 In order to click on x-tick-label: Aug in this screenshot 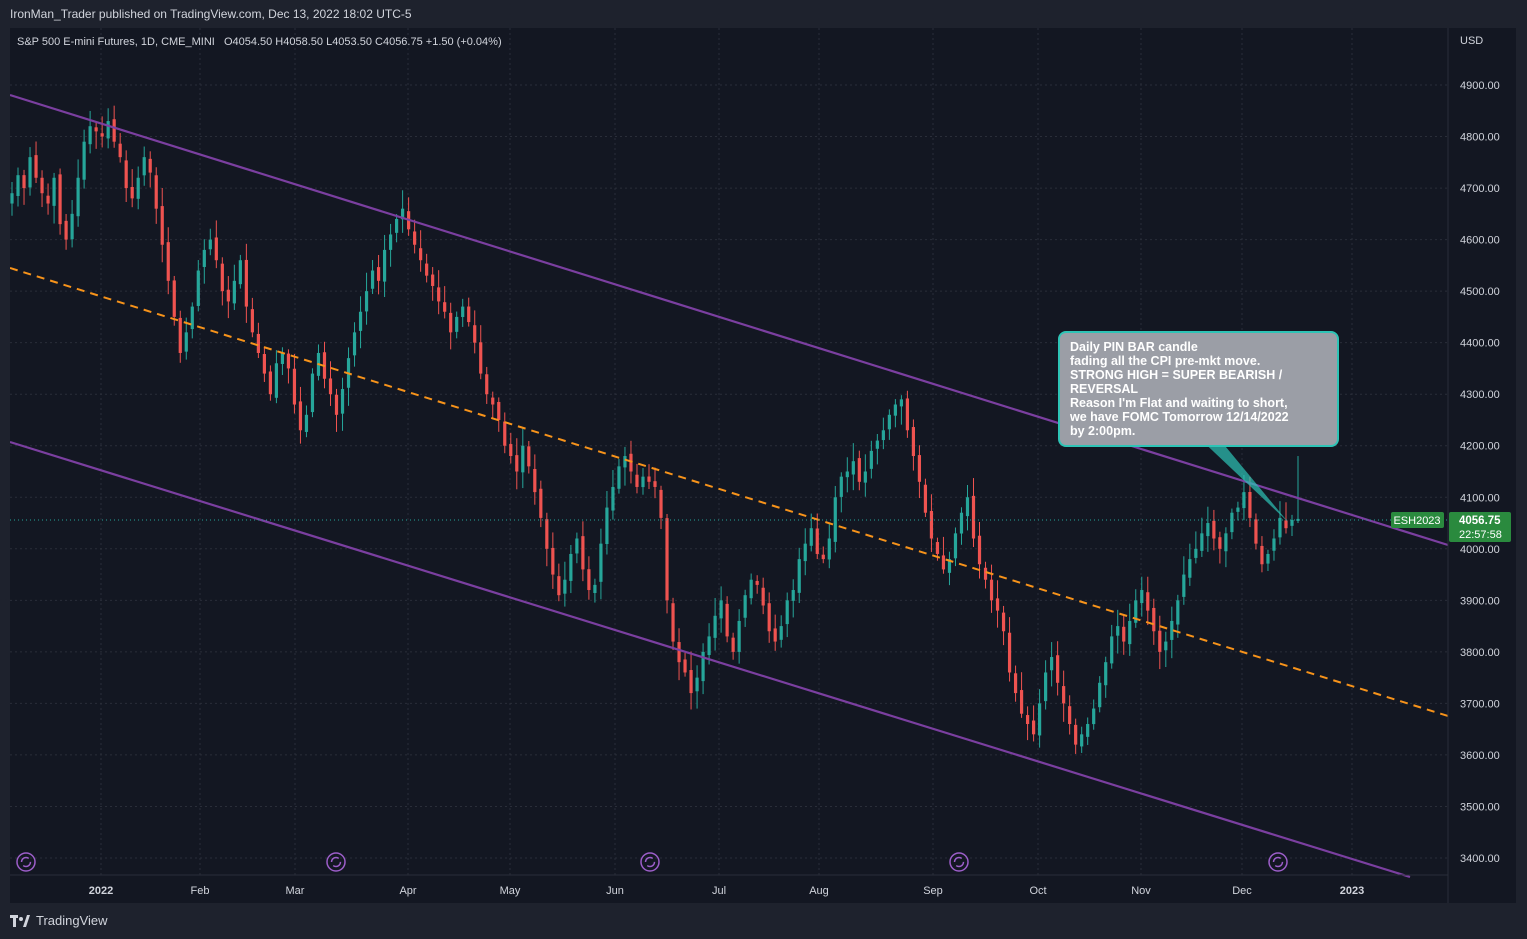, I will do `click(819, 891)`.